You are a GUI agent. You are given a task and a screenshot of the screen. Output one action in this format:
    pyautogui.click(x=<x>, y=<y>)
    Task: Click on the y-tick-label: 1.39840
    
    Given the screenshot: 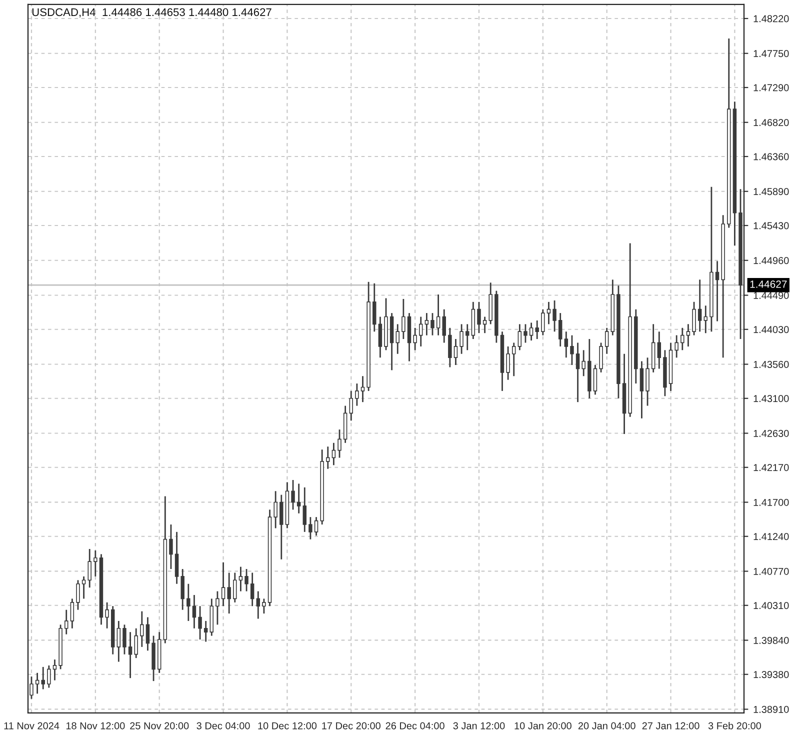 What is the action you would take?
    pyautogui.click(x=771, y=640)
    